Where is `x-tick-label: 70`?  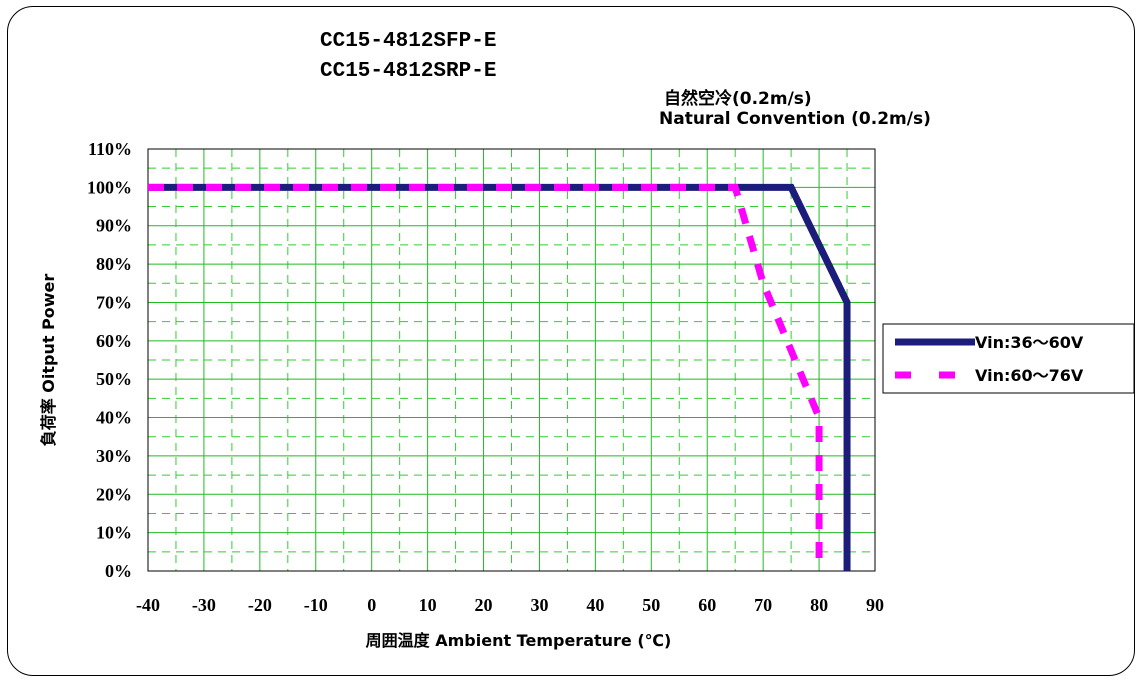
x-tick-label: 70 is located at coordinates (763, 605).